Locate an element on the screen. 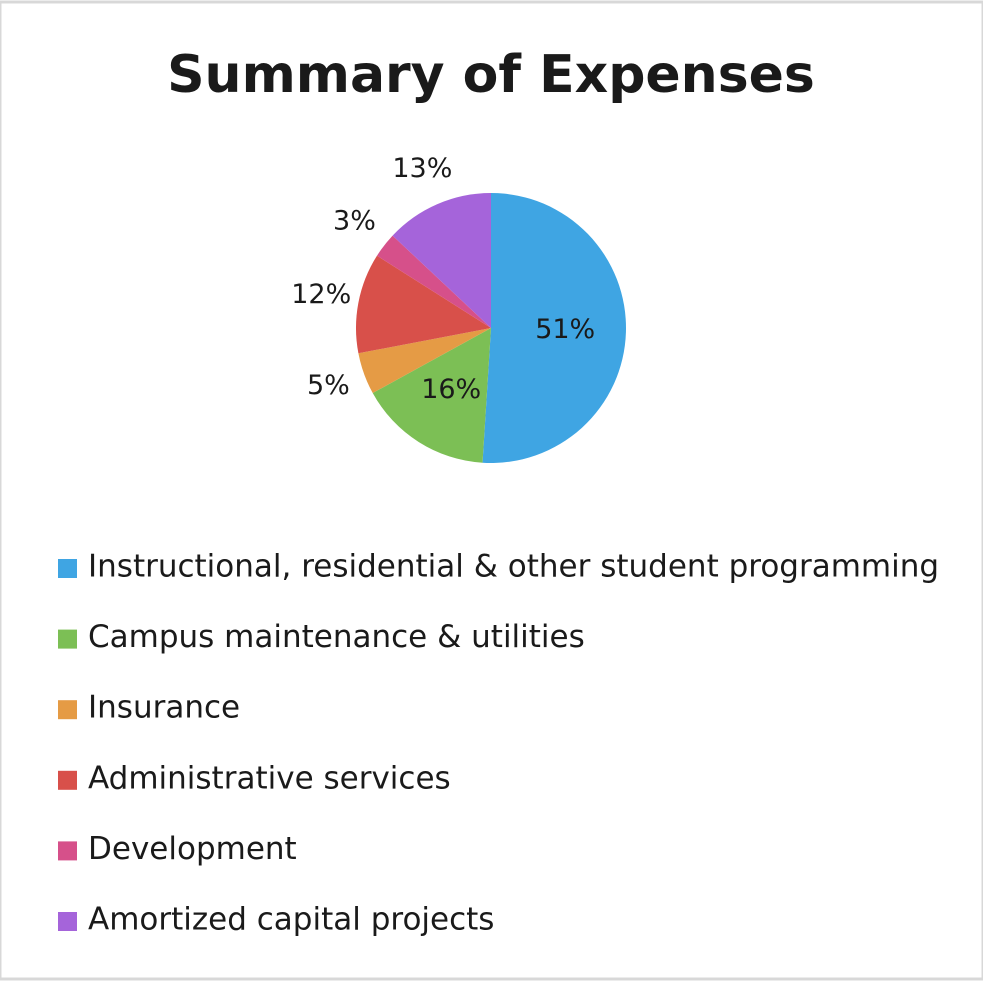 The image size is (983, 983). legend-label: Insurance is located at coordinates (164, 708).